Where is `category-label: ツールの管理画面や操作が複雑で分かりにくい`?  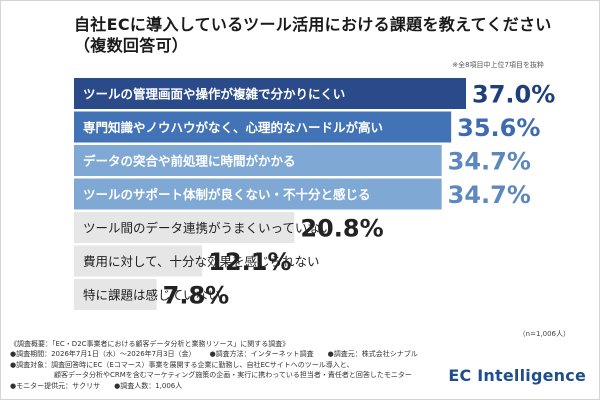
category-label: ツールの管理画面や操作が複雑で分かりにくい is located at coordinates (214, 94).